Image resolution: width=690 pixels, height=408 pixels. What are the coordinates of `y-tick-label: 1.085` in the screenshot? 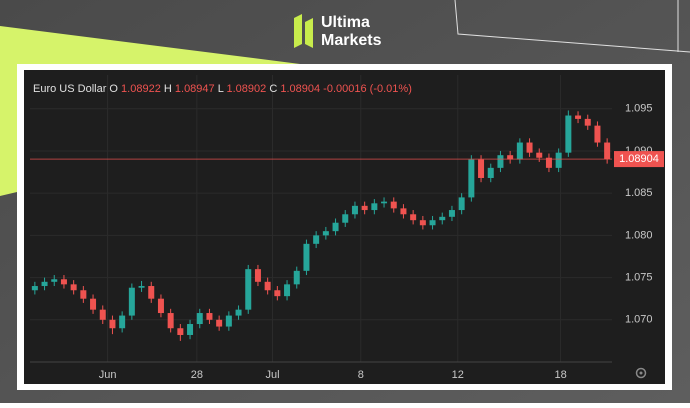 It's located at (639, 193).